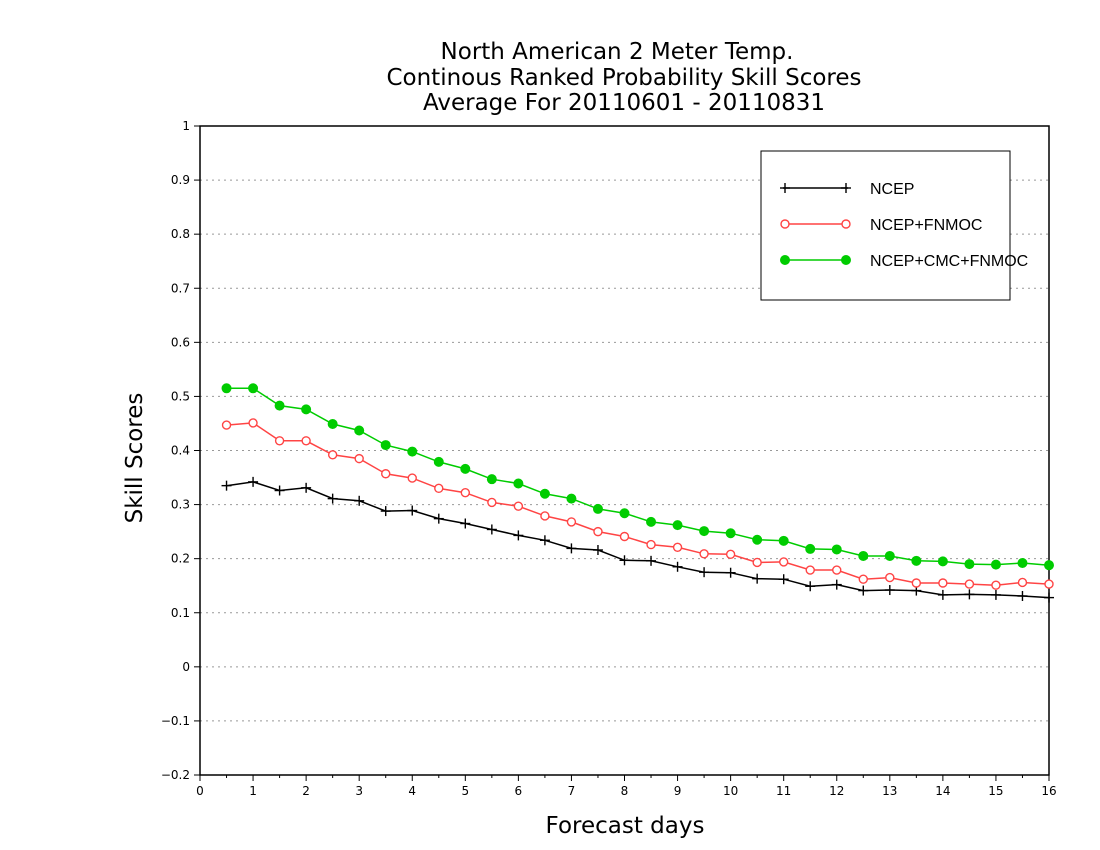  Describe the element at coordinates (180, 288) in the screenshot. I see `y-tick-label: 0.7` at that location.